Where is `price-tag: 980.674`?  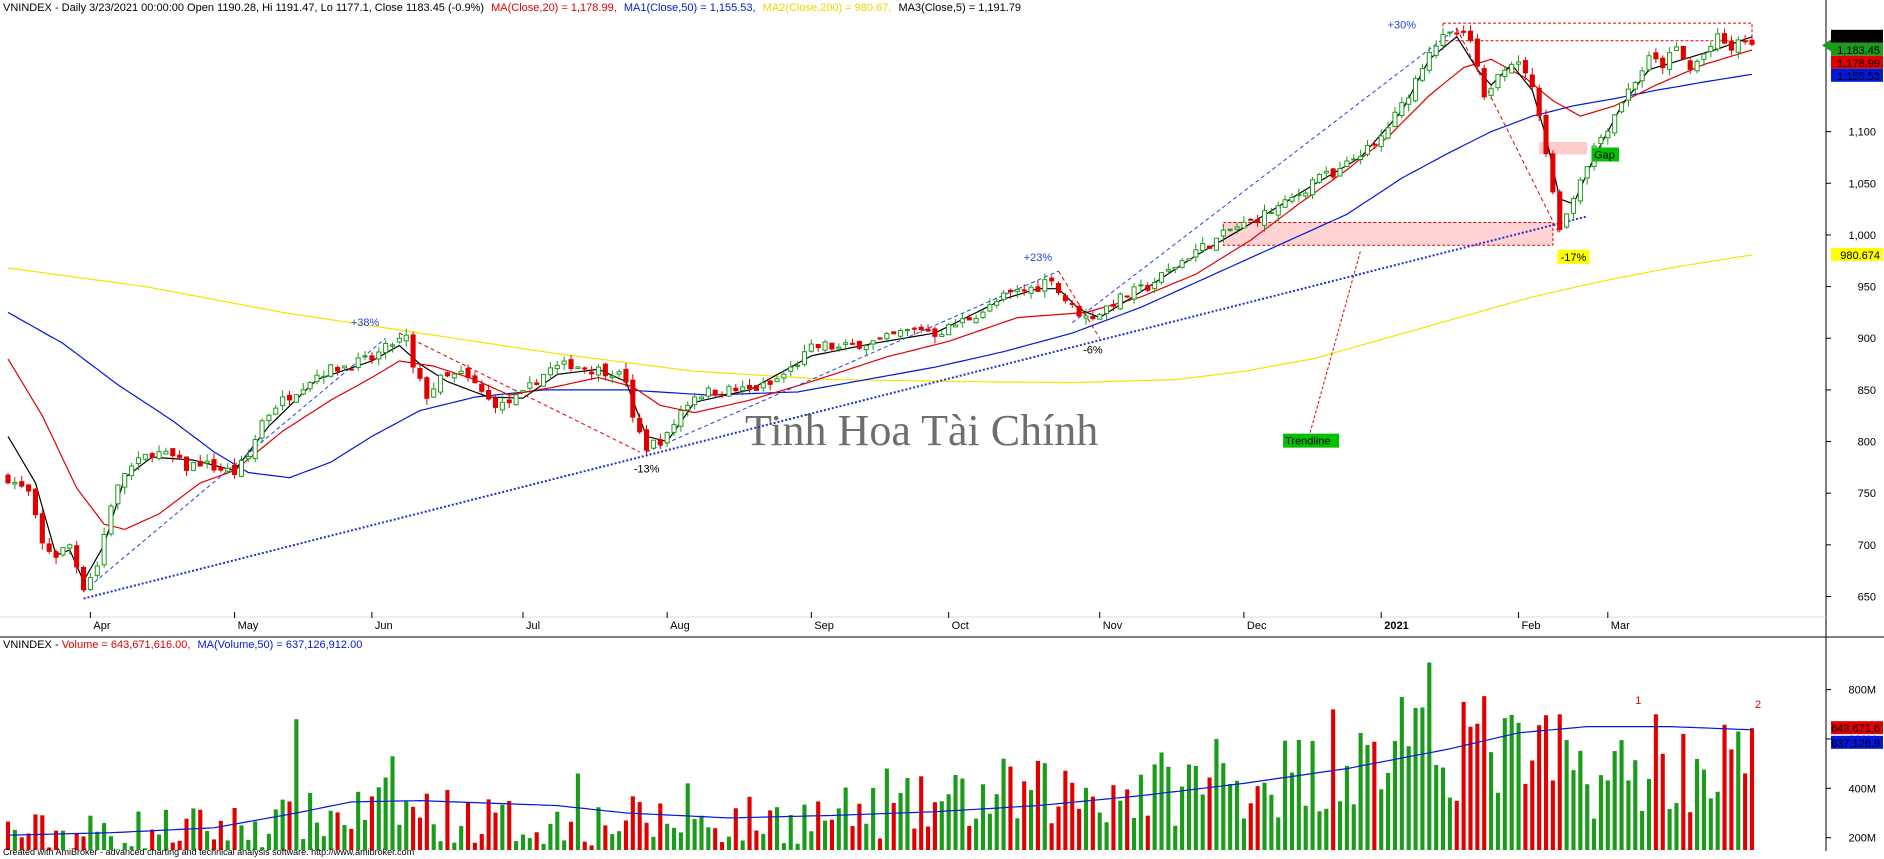 price-tag: 980.674 is located at coordinates (1860, 256).